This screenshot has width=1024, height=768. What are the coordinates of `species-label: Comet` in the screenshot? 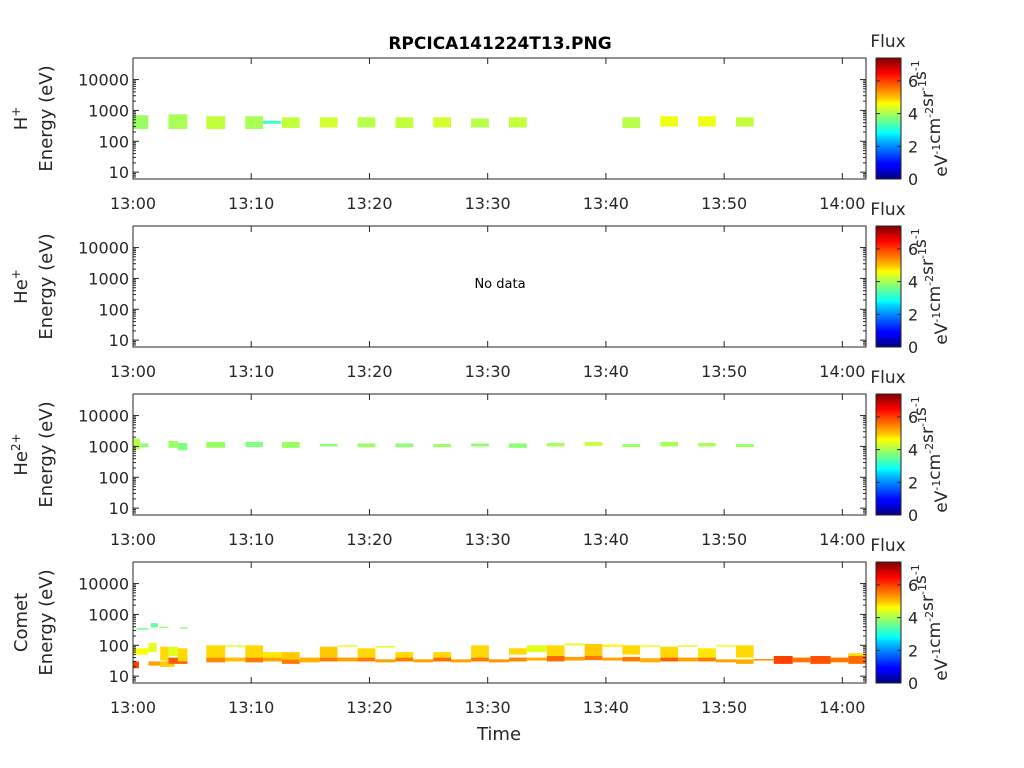 It's located at (21, 622).